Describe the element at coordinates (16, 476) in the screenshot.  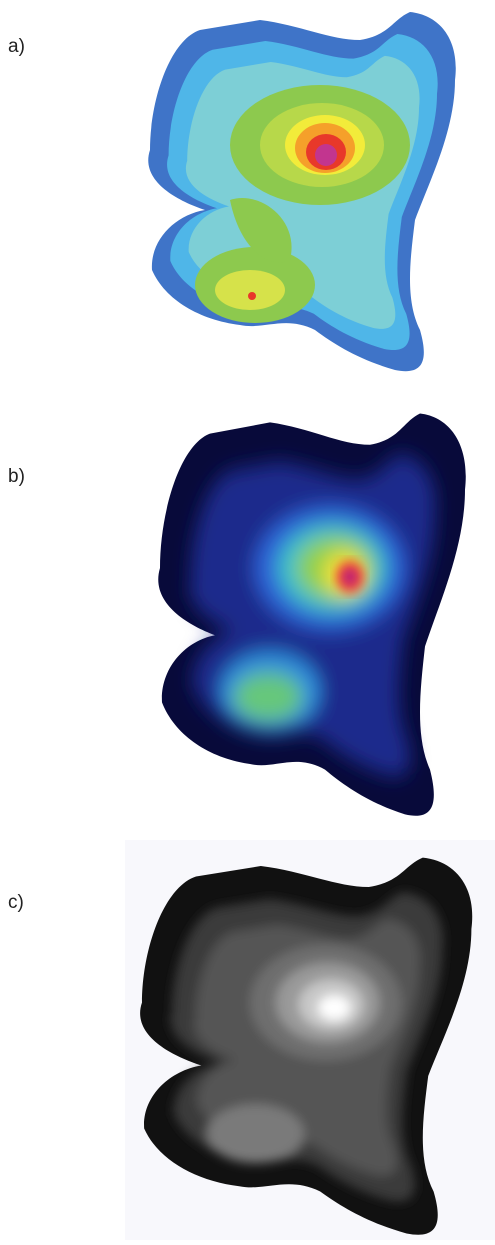
I see `panel-label: b)` at that location.